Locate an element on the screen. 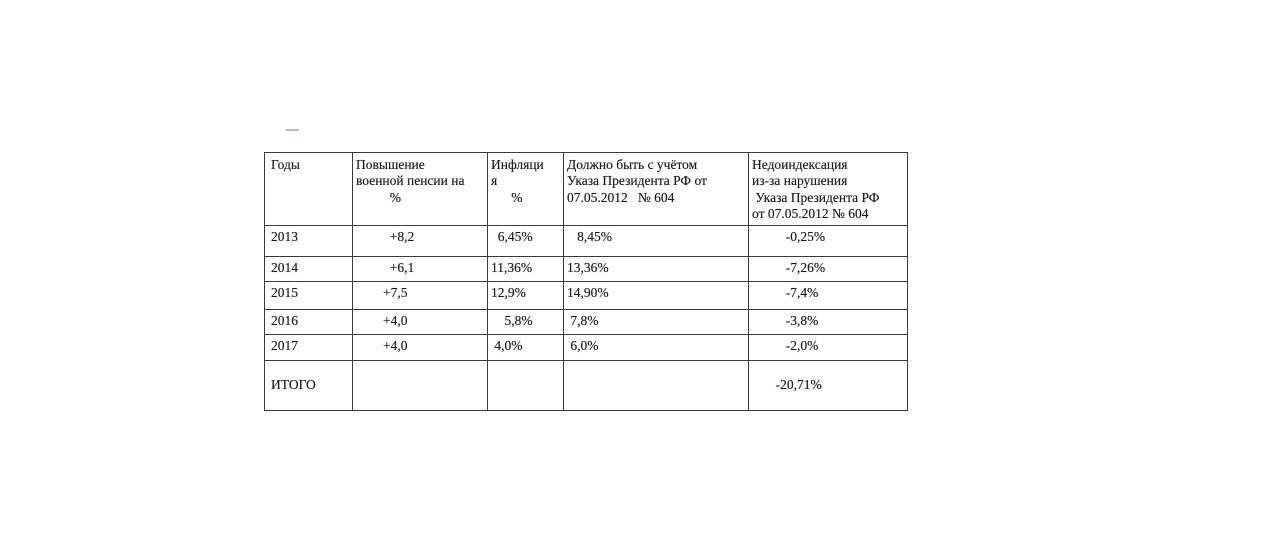  inflation-cell: 12,9% is located at coordinates (525, 295).